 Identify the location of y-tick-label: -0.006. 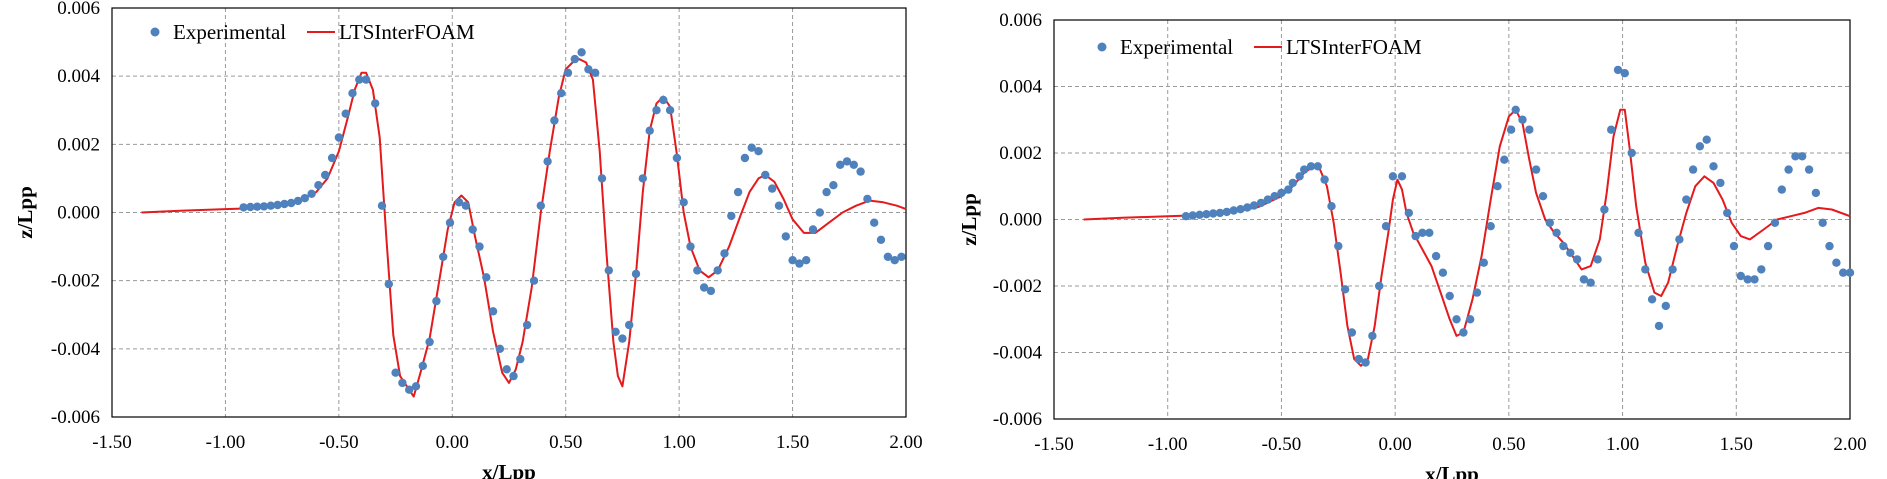
(75, 417).